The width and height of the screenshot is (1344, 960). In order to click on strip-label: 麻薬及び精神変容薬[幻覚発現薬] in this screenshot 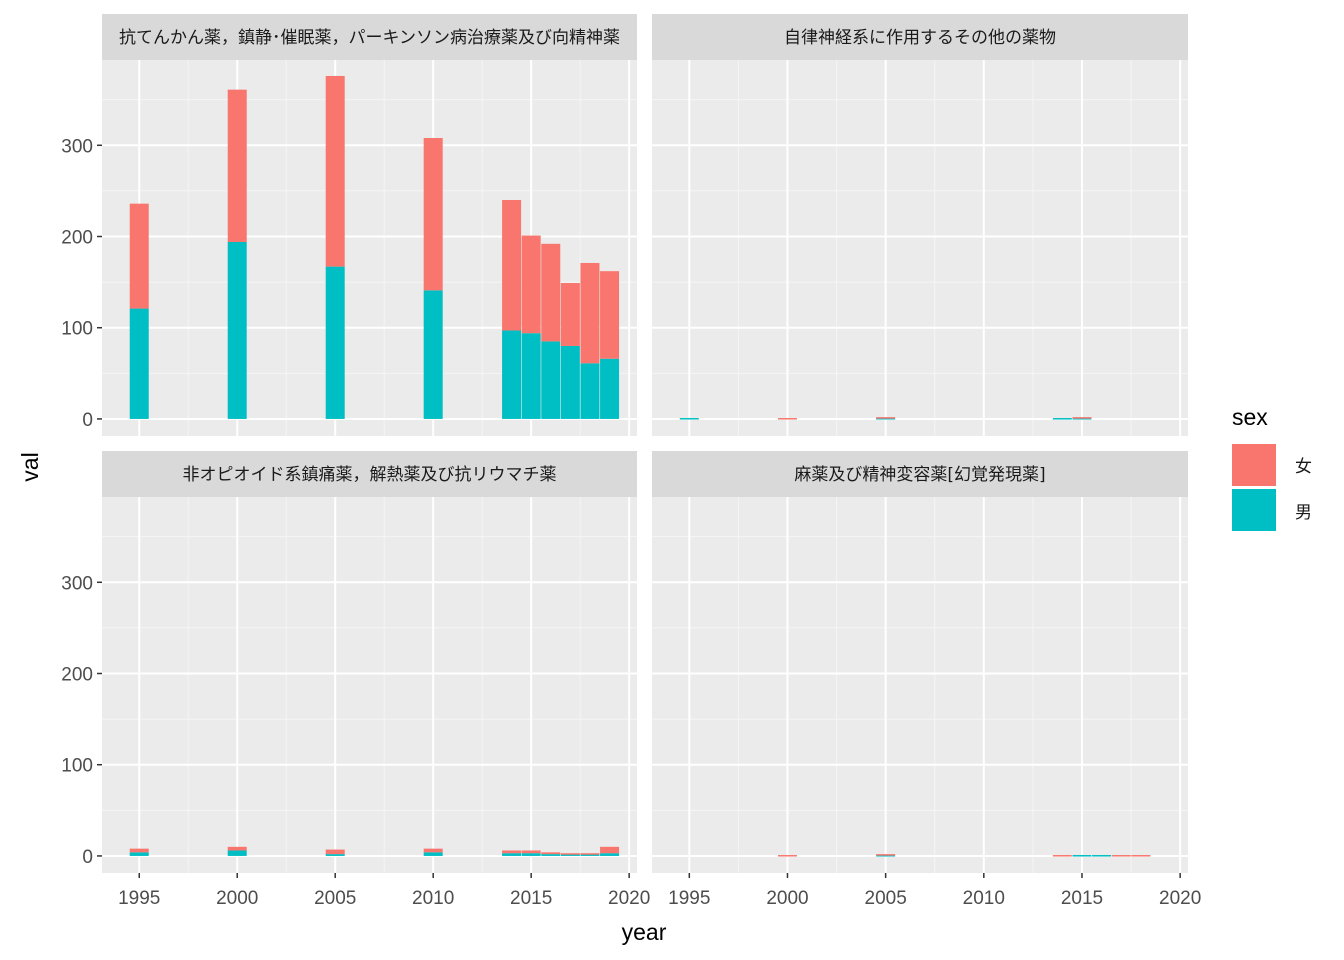, I will do `click(919, 475)`.